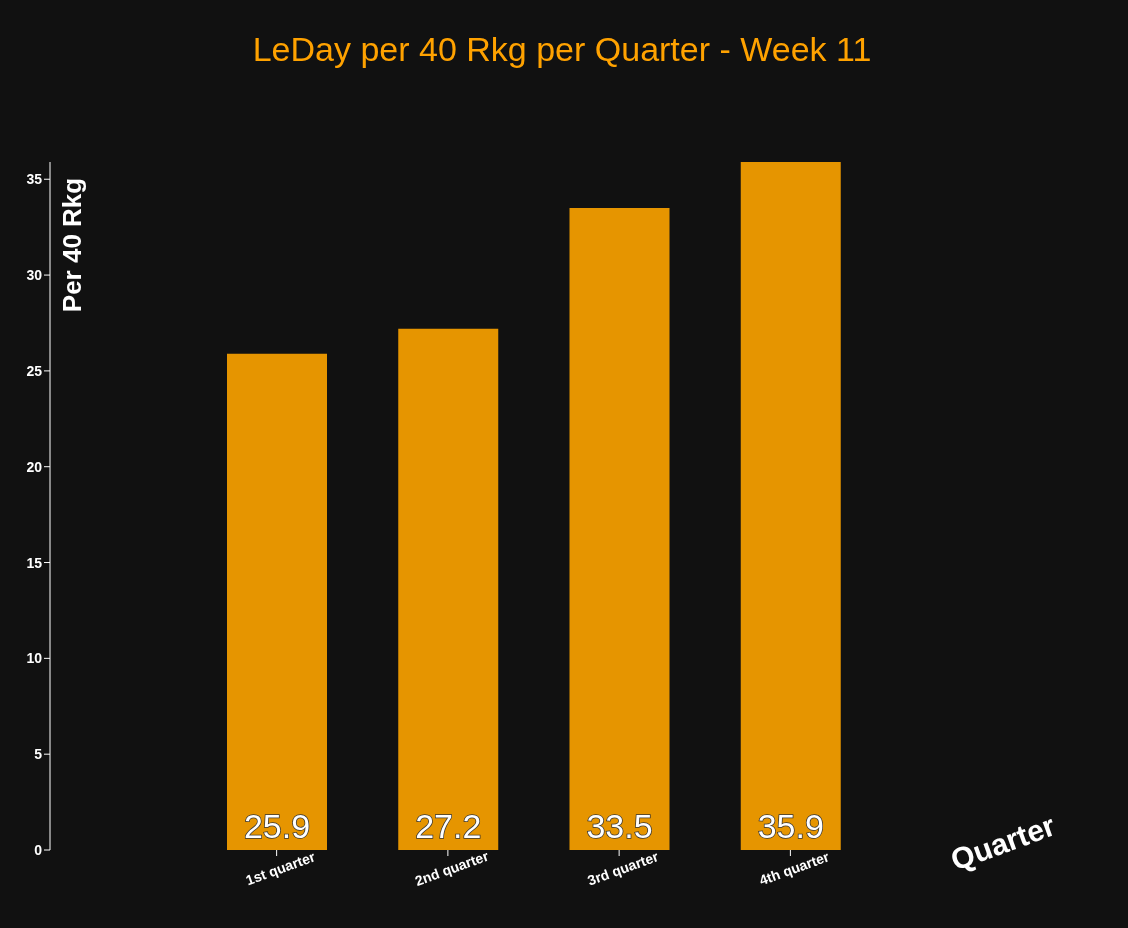 This screenshot has width=1128, height=928. Describe the element at coordinates (562, 49) in the screenshot. I see `chart-title: LeDay per 40 Rkg per Quarter - Week 11` at that location.